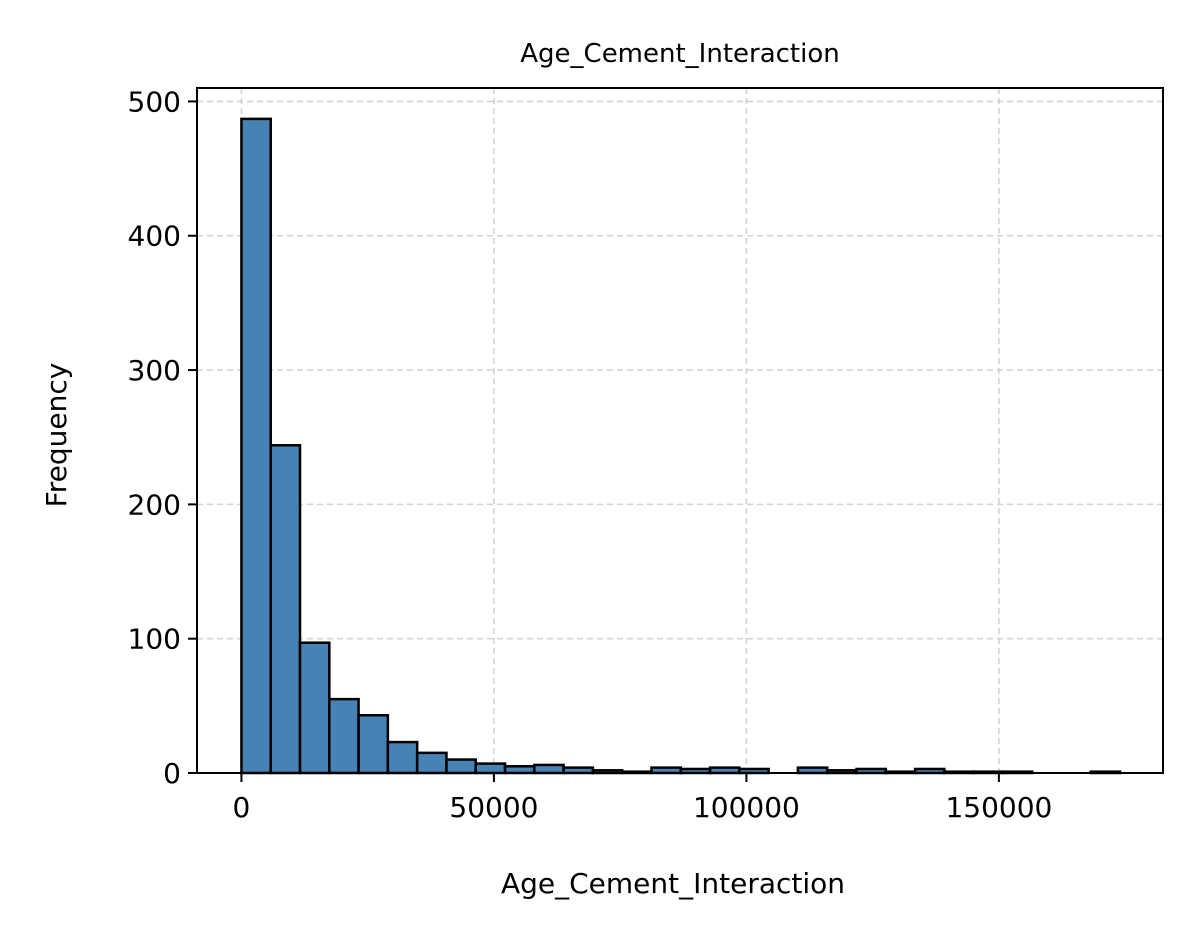 The image size is (1192, 934). I want to click on y-tick-label: 100, so click(154, 639).